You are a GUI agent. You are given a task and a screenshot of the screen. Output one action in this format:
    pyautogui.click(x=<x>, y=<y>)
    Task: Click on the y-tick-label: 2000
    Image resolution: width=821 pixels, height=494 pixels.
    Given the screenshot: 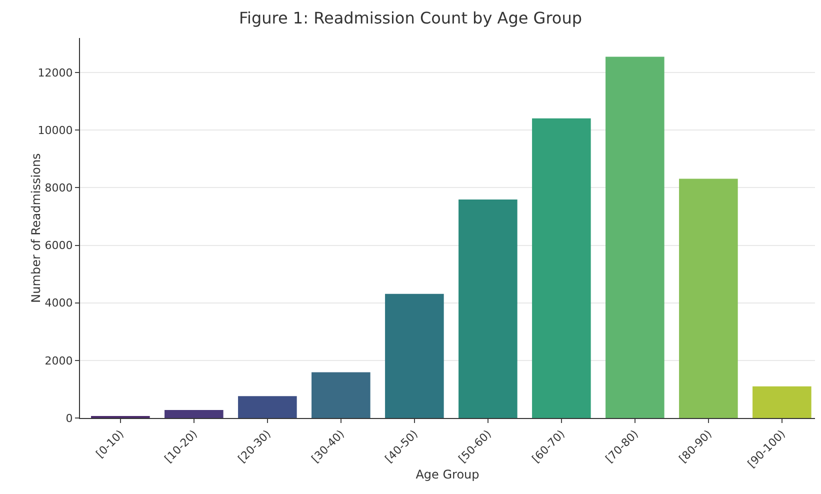 What is the action you would take?
    pyautogui.click(x=58, y=361)
    